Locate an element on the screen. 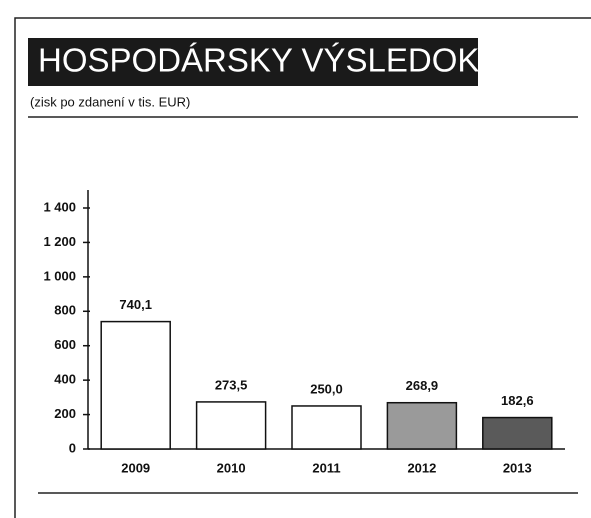 The image size is (591, 518). x-tick-label: 2011 is located at coordinates (326, 467).